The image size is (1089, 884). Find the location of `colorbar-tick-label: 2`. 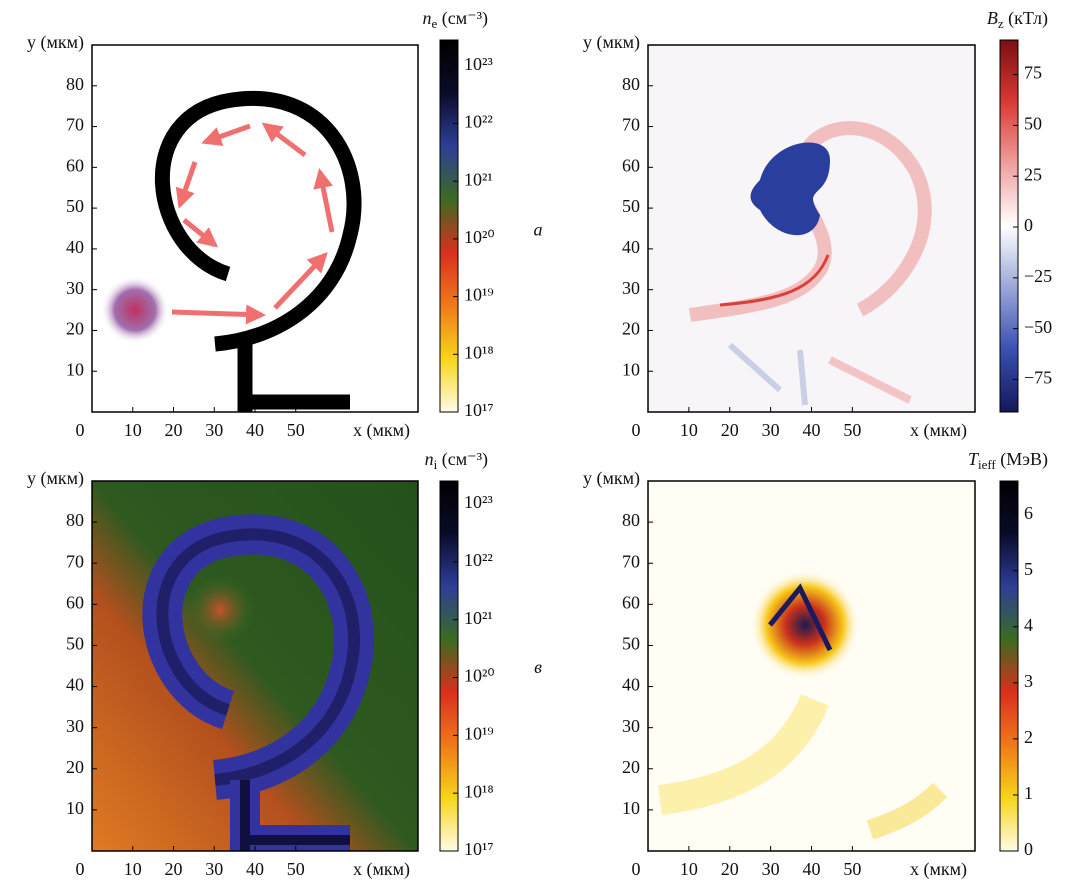

colorbar-tick-label: 2 is located at coordinates (1028, 737).